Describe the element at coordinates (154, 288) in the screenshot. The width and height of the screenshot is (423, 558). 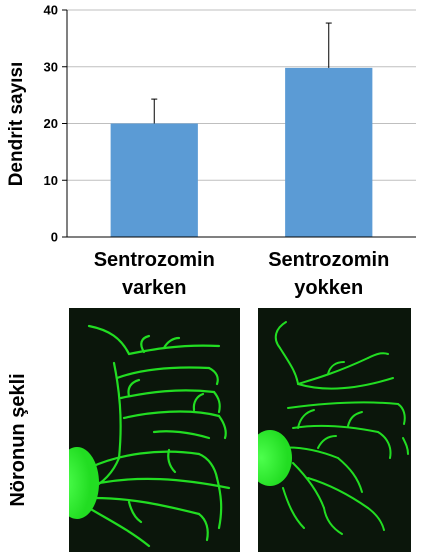
I see `category-label-1: varken` at that location.